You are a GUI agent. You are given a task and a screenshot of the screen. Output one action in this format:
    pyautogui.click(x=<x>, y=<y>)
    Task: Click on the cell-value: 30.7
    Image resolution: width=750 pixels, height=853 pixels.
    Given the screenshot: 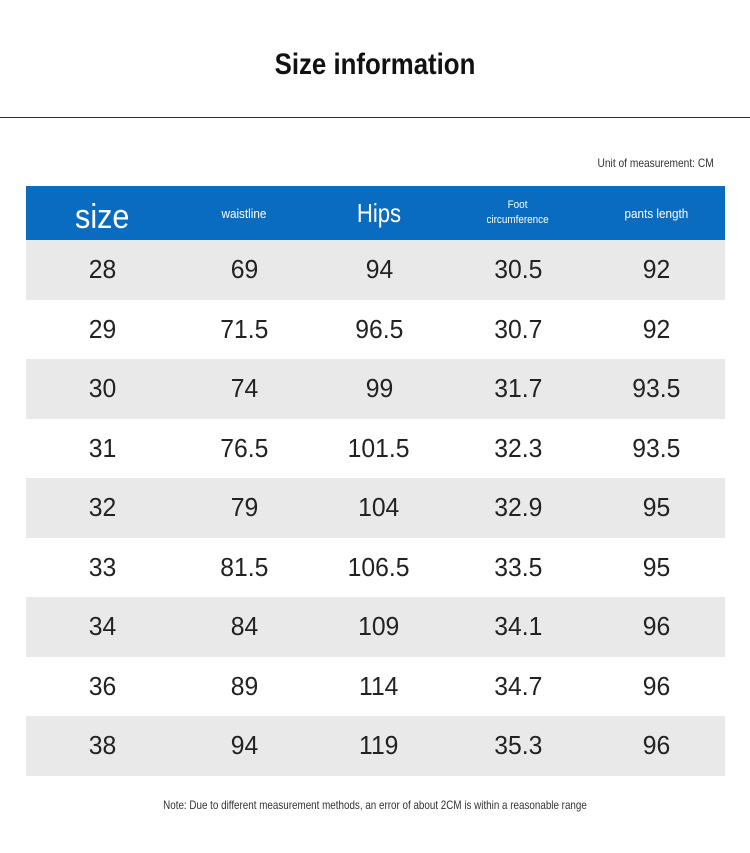 What is the action you would take?
    pyautogui.click(x=518, y=328)
    